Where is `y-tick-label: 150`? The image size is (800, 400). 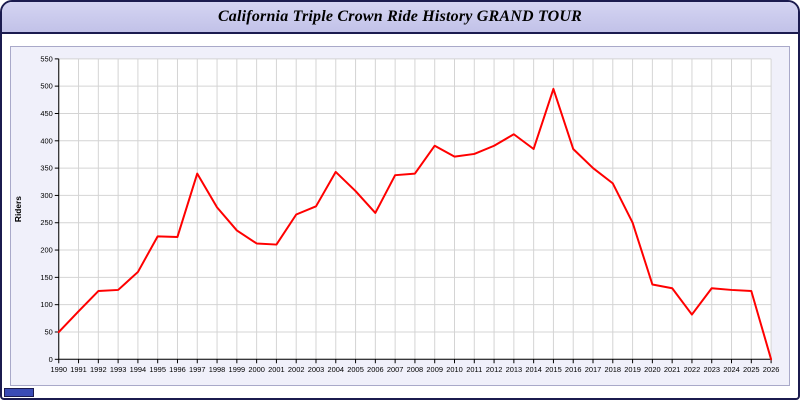
y-tick-label: 150 is located at coordinates (46, 277).